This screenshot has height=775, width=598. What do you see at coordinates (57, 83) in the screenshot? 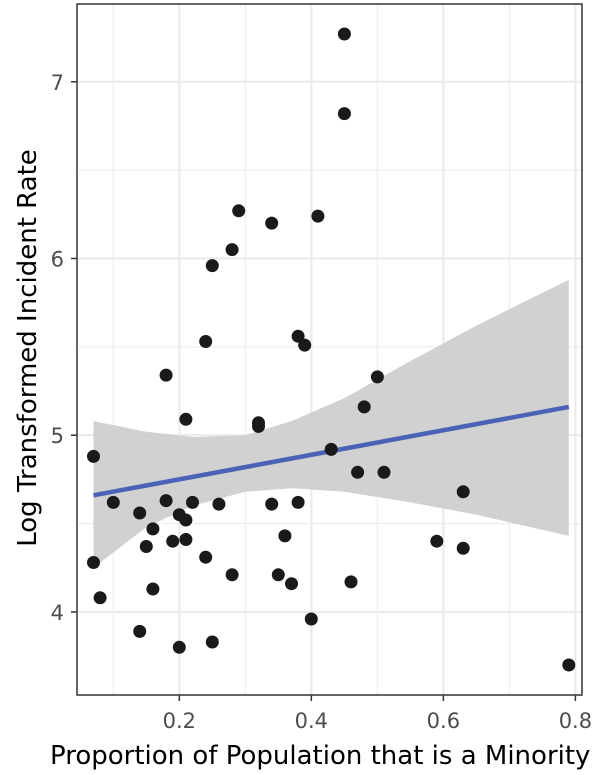
I see `y-tick-label: 7` at bounding box center [57, 83].